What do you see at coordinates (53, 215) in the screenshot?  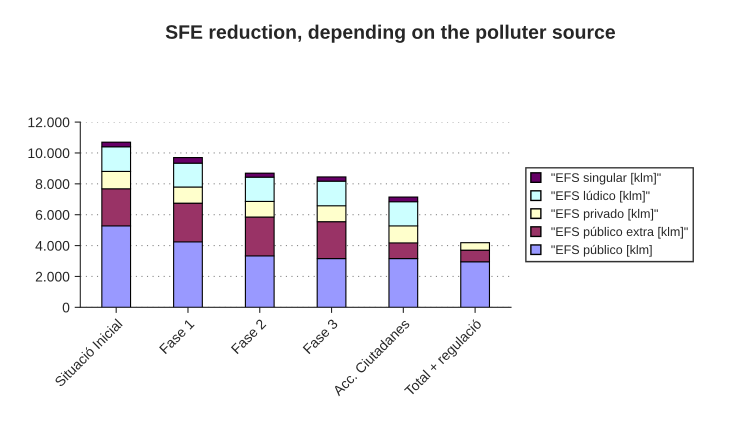 I see `y-tick-label: 6.000` at bounding box center [53, 215].